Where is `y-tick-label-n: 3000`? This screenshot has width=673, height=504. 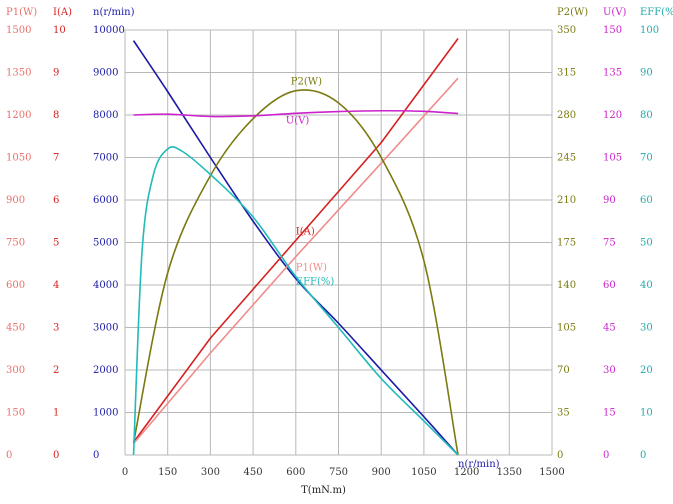
y-tick-label-n: 3000 is located at coordinates (105, 328).